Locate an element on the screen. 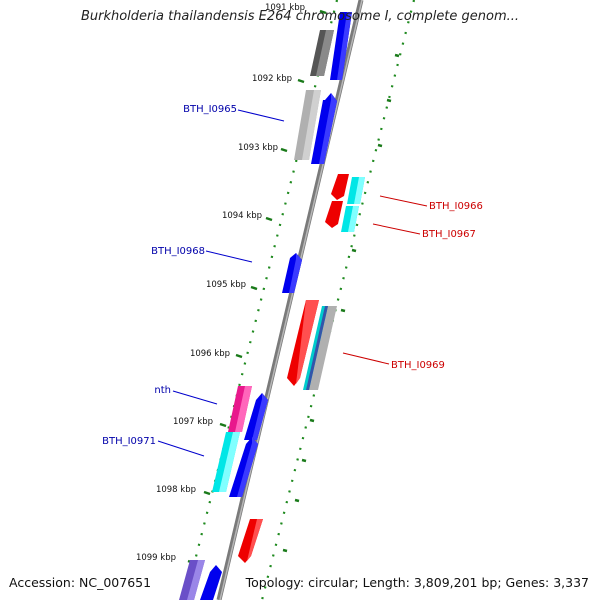 This screenshot has width=600, height=600. leader-BTH_I0971 is located at coordinates (181, 448).